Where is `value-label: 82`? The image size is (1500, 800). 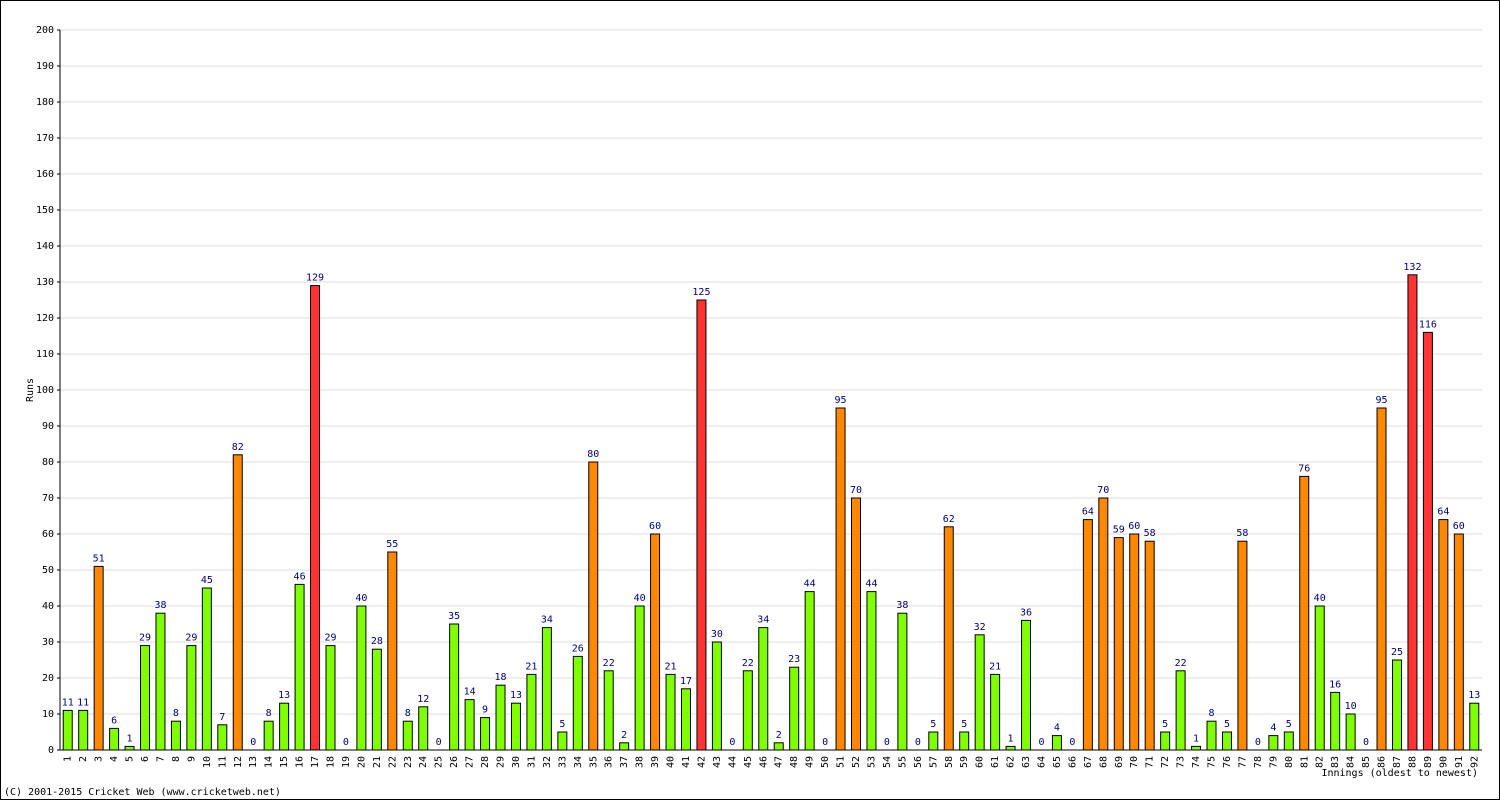 value-label: 82 is located at coordinates (238, 447).